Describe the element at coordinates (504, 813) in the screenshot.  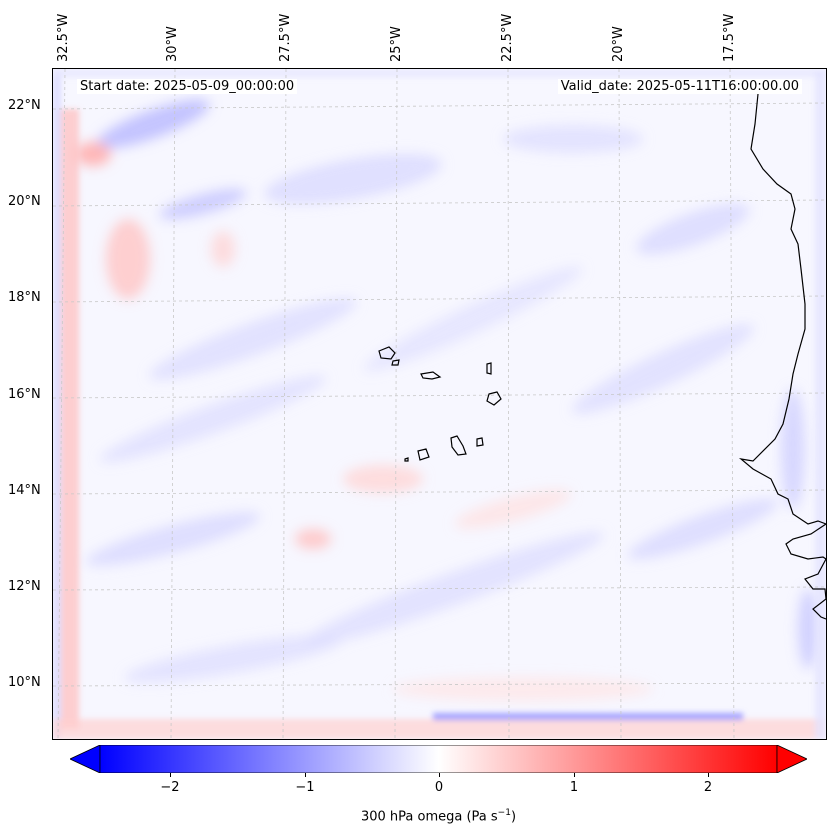
I see `colorbar-label-exponent: −1` at that location.